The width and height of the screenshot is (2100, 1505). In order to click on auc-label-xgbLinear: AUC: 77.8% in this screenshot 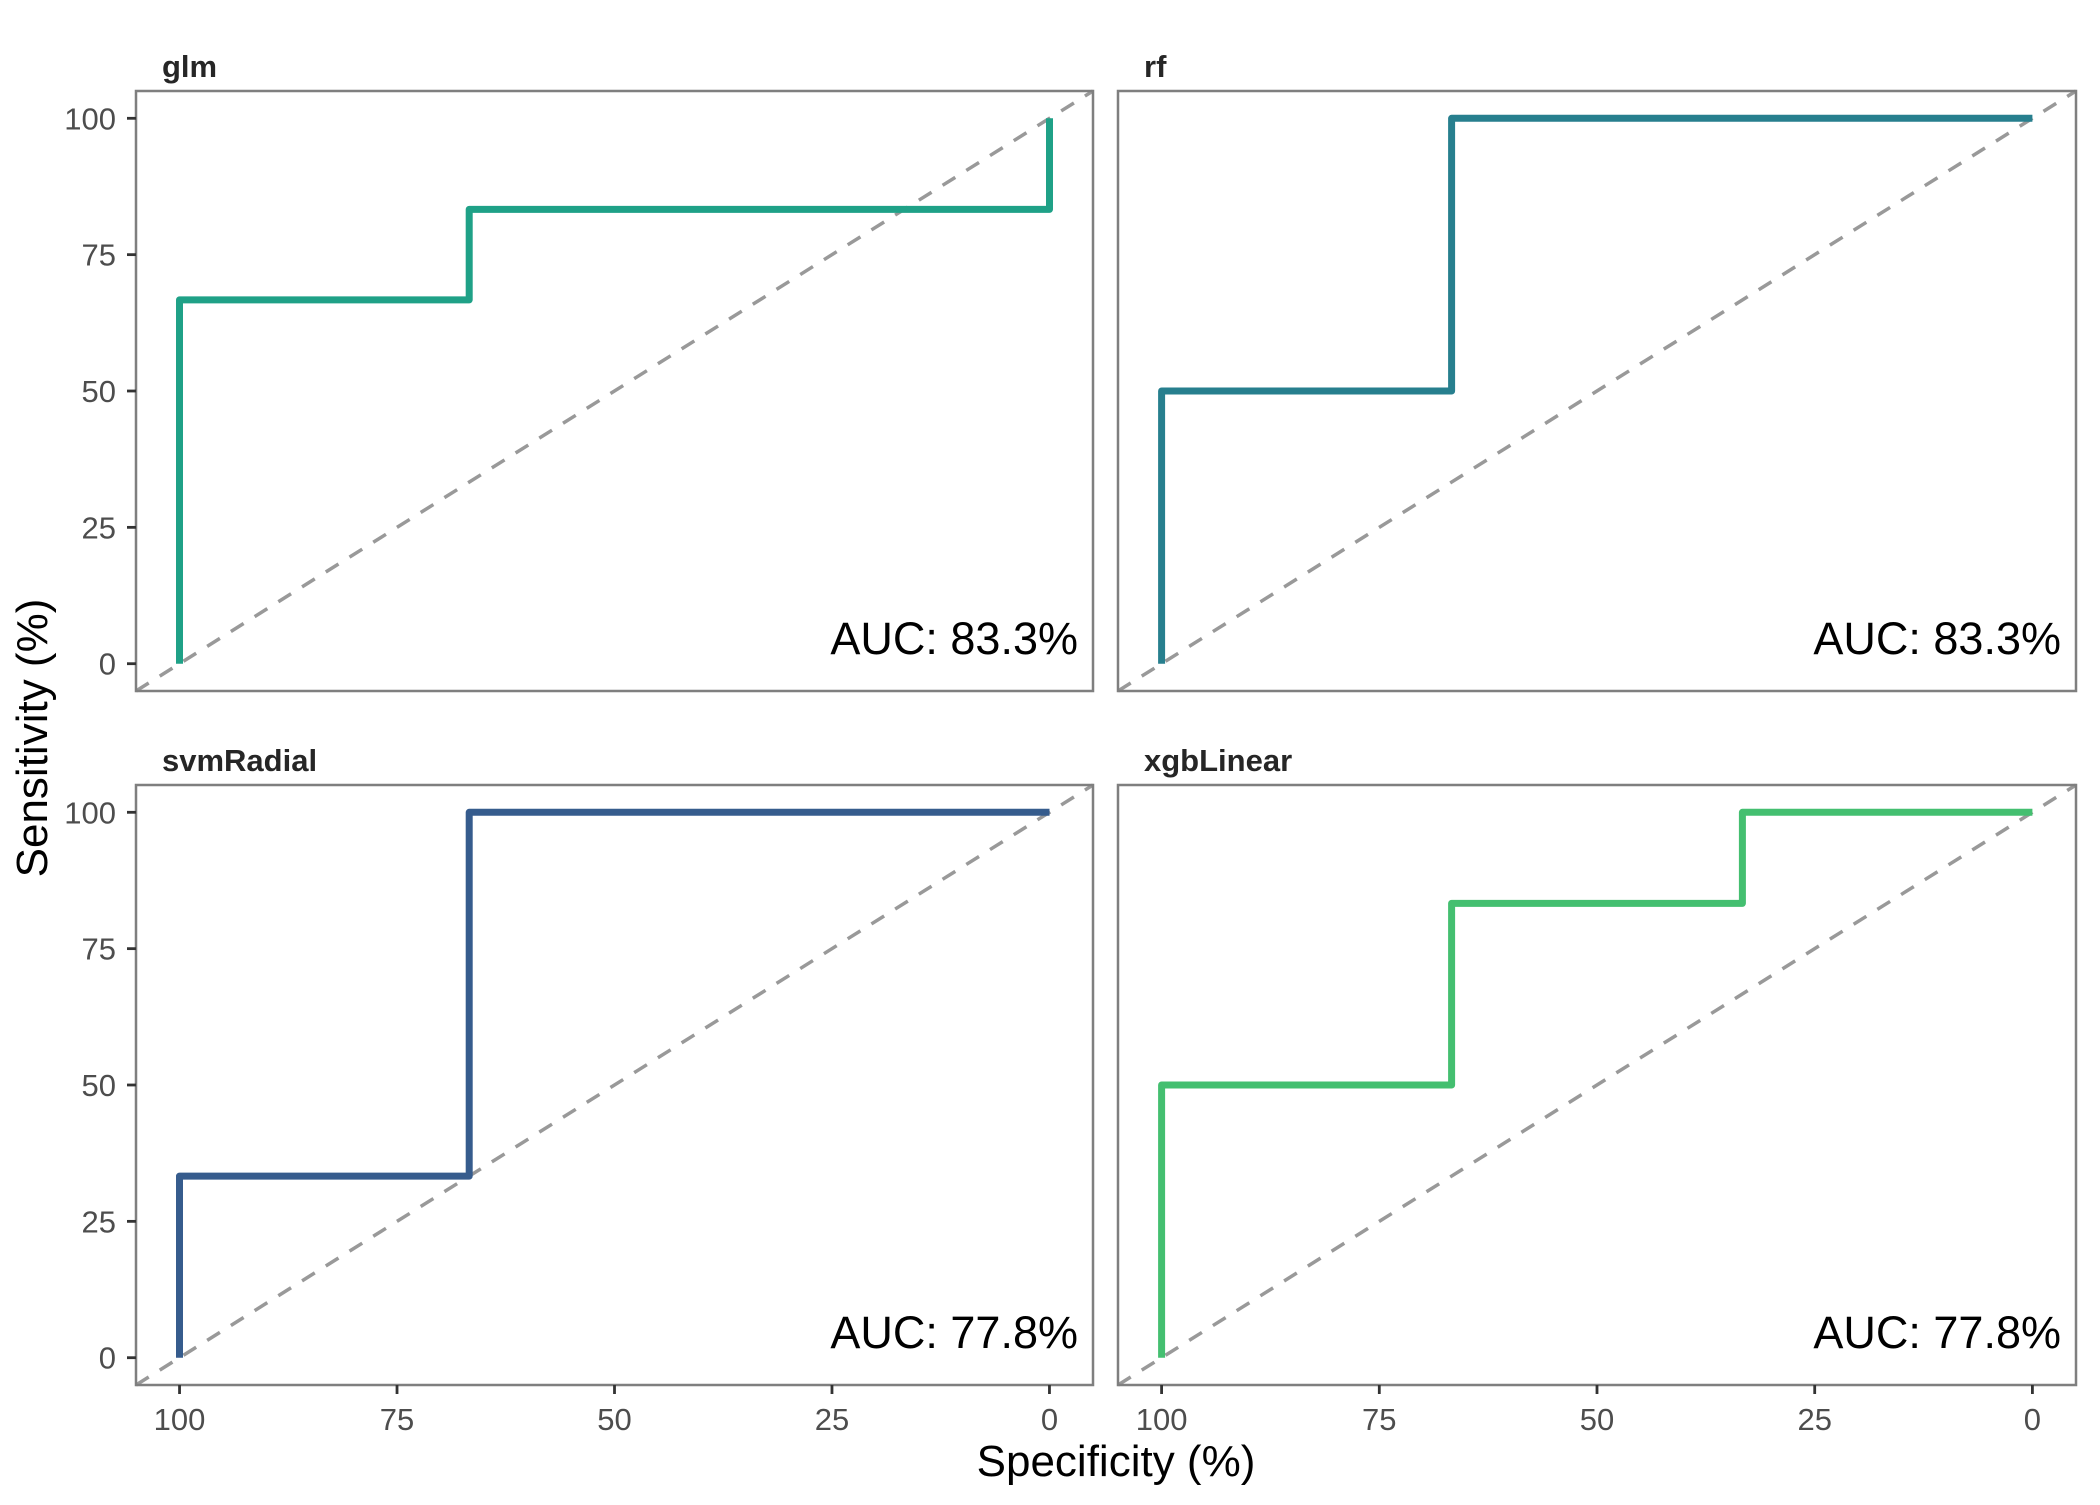, I will do `click(1937, 1332)`.